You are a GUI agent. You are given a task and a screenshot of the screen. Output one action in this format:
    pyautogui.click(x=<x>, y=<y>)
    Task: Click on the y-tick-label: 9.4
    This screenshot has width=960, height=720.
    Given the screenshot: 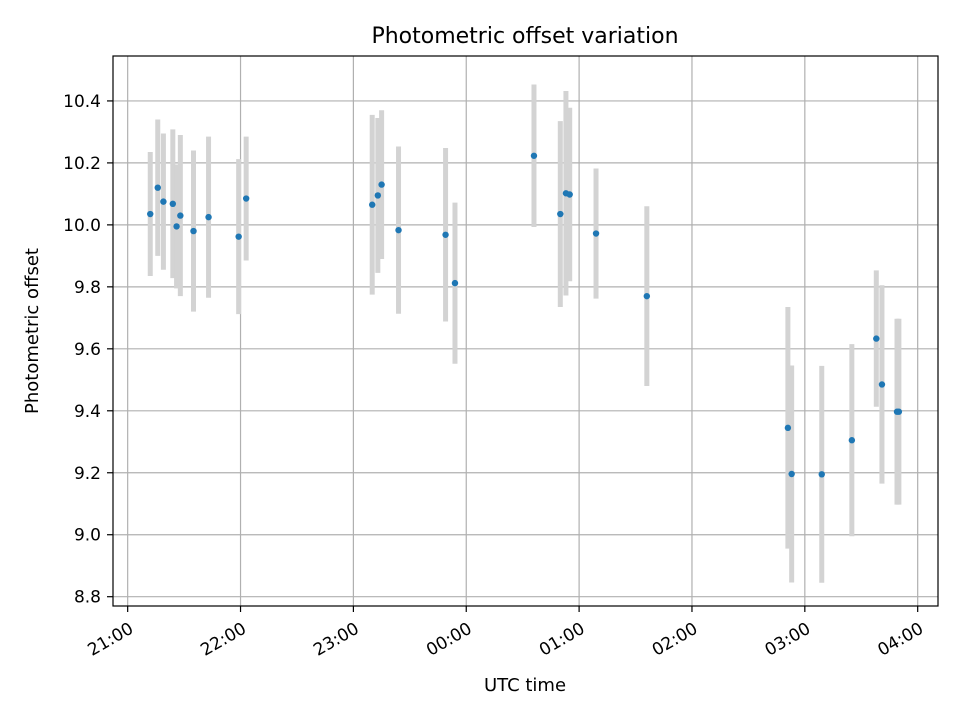 What is the action you would take?
    pyautogui.click(x=87, y=412)
    